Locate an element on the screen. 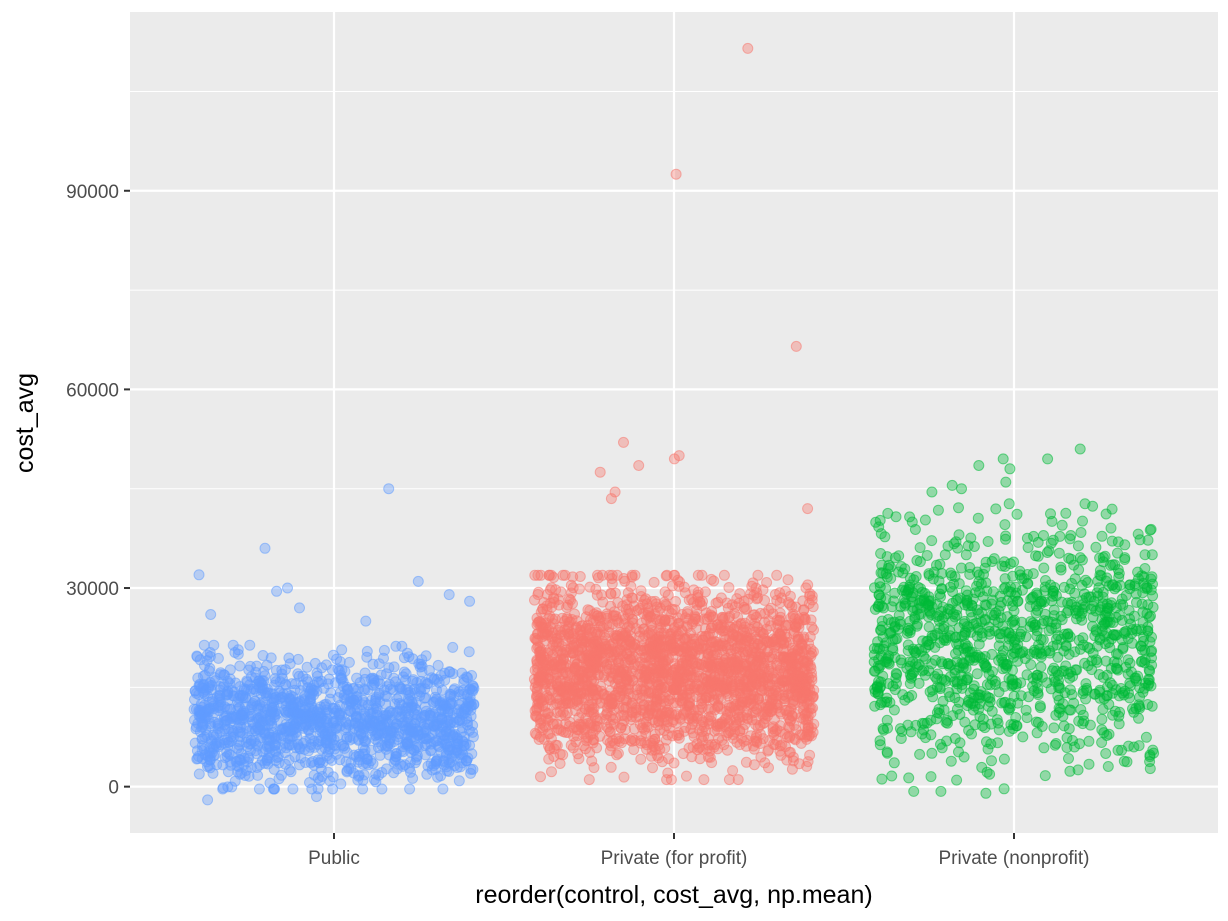  point-1-2025 is located at coordinates (755, 626).